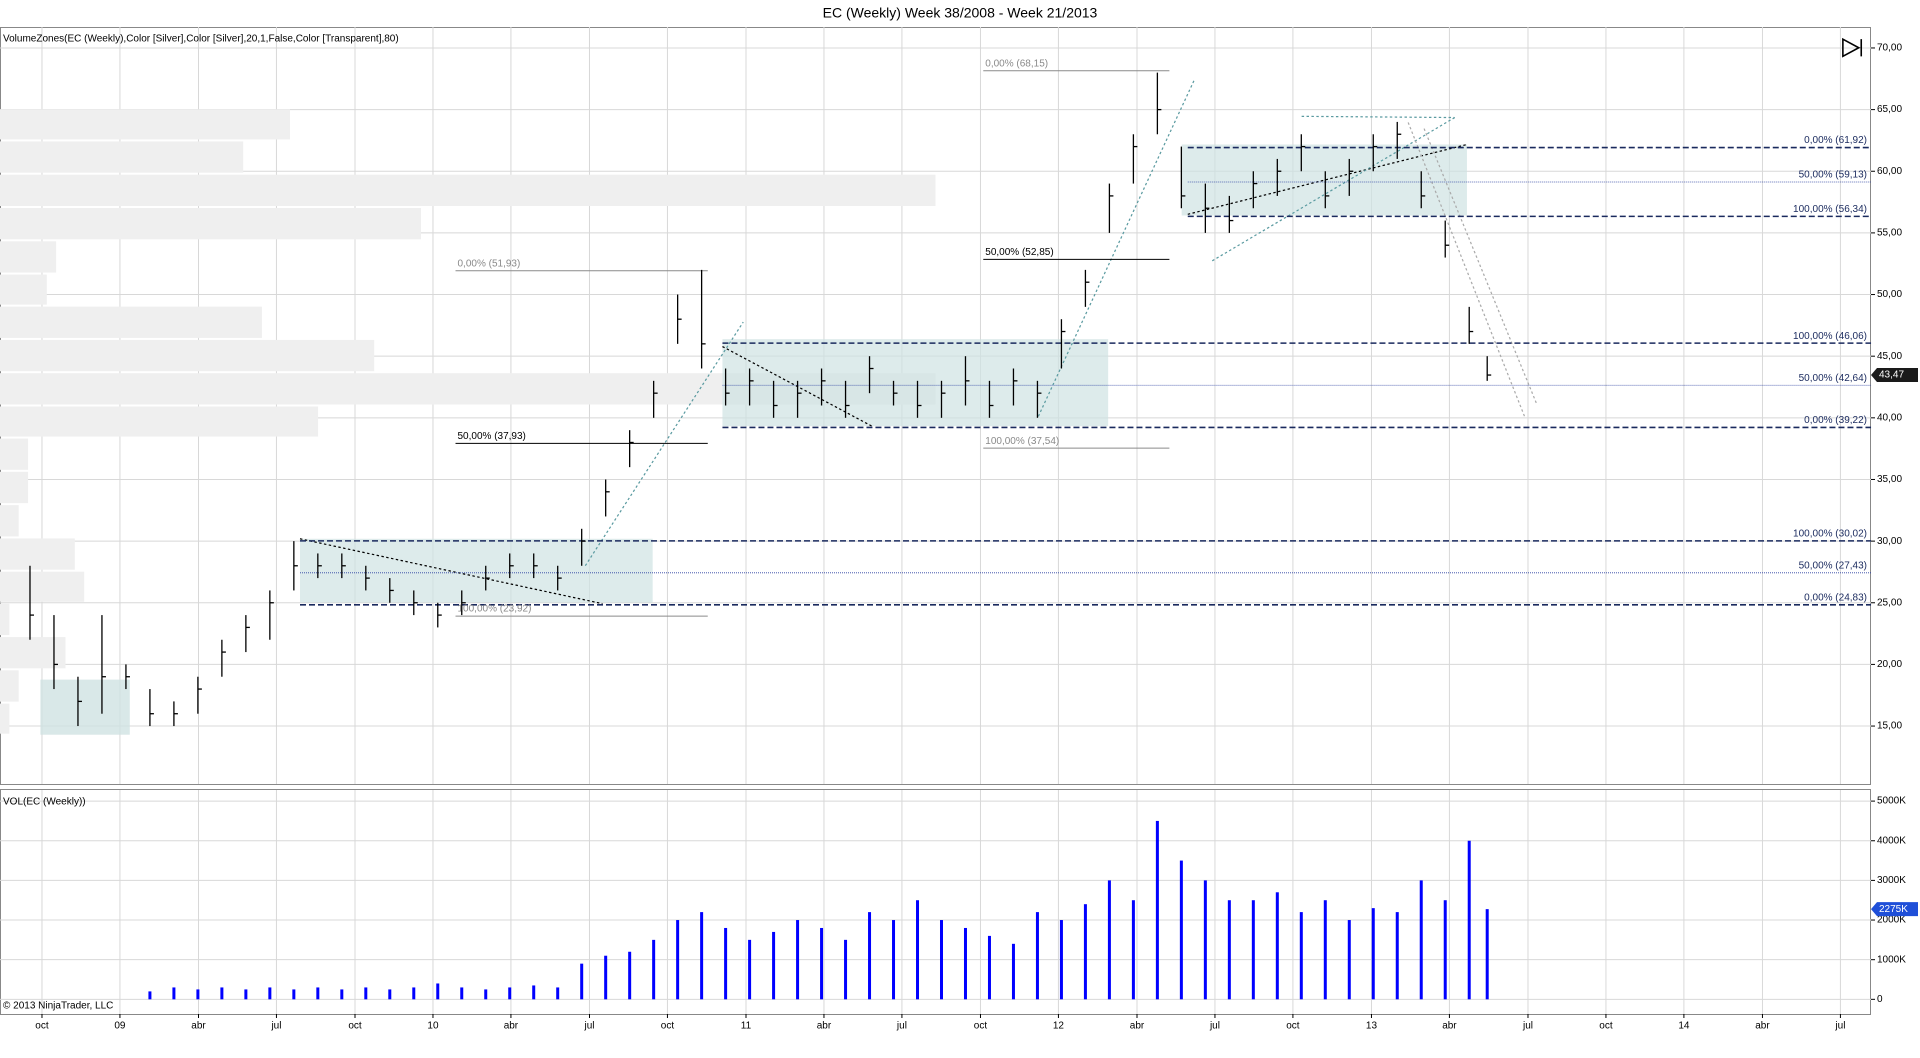 This screenshot has height=1058, width=1920. Describe the element at coordinates (1889, 109) in the screenshot. I see `y-tick-label: 65,00` at that location.